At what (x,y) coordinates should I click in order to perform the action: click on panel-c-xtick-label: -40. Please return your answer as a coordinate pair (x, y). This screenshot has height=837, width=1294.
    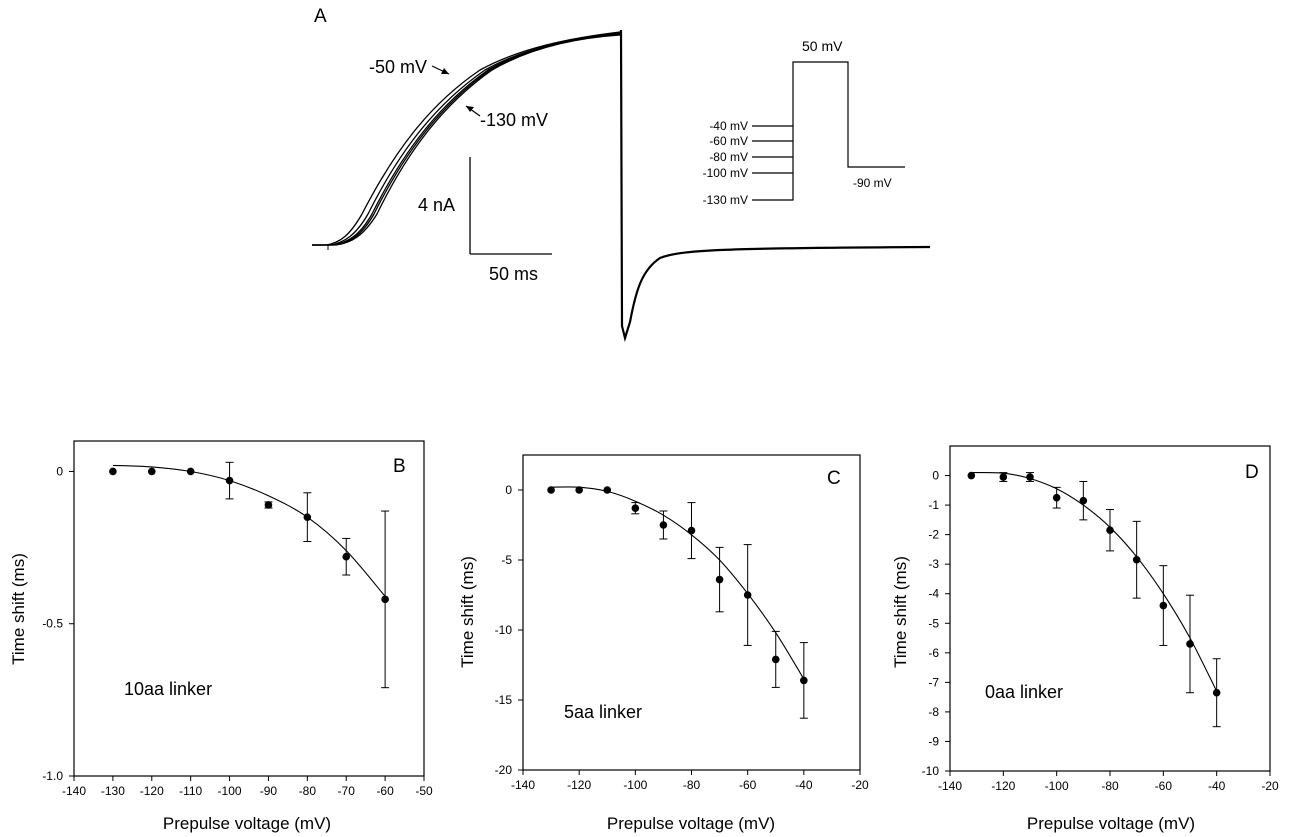
    Looking at the image, I should click on (804, 785).